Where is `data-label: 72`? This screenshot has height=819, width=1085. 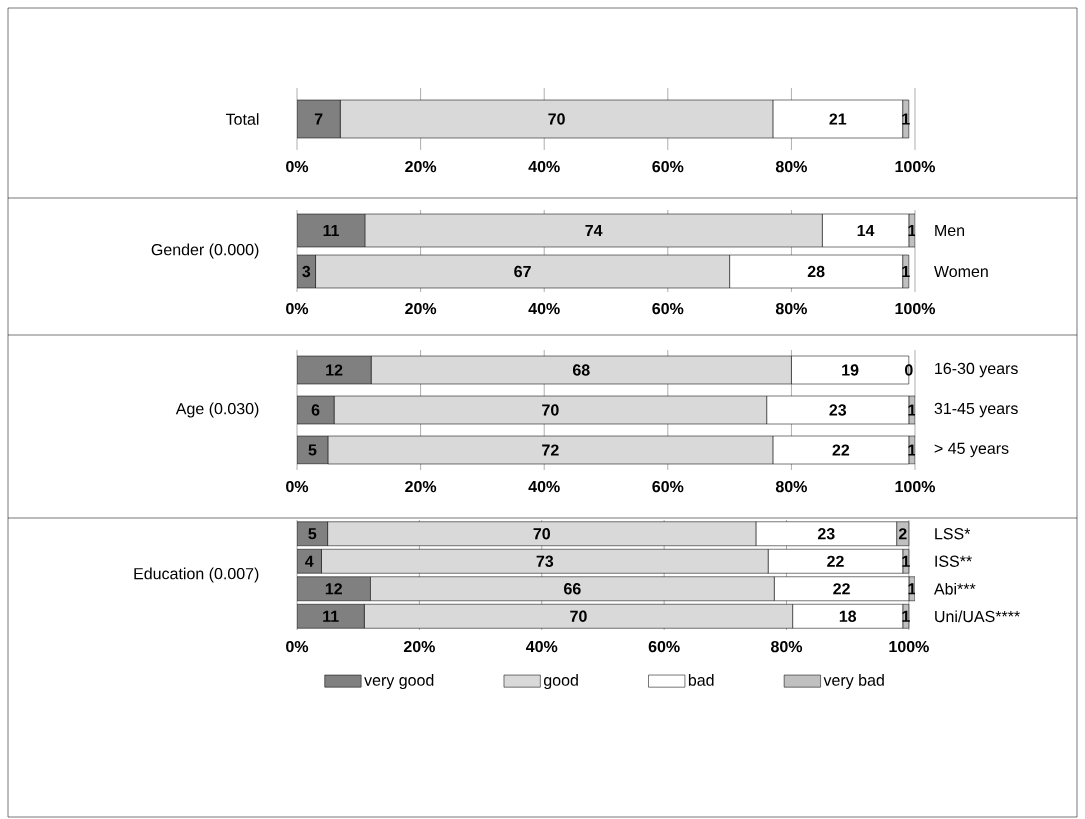 data-label: 72 is located at coordinates (550, 450).